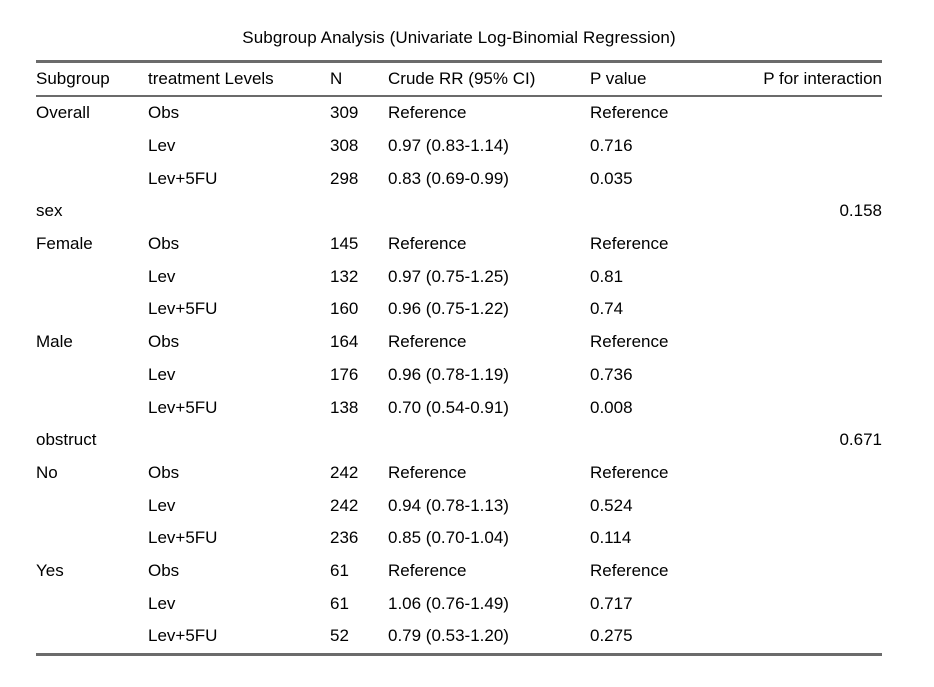 Image resolution: width=934 pixels, height=687 pixels. I want to click on table-row: obstruct 0.671, so click(459, 440).